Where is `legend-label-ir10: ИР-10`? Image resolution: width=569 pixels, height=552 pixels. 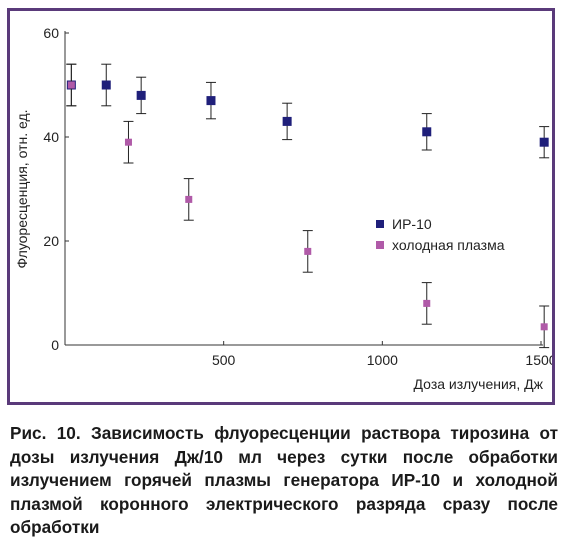
legend-label-ir10: ИР-10 is located at coordinates (412, 224).